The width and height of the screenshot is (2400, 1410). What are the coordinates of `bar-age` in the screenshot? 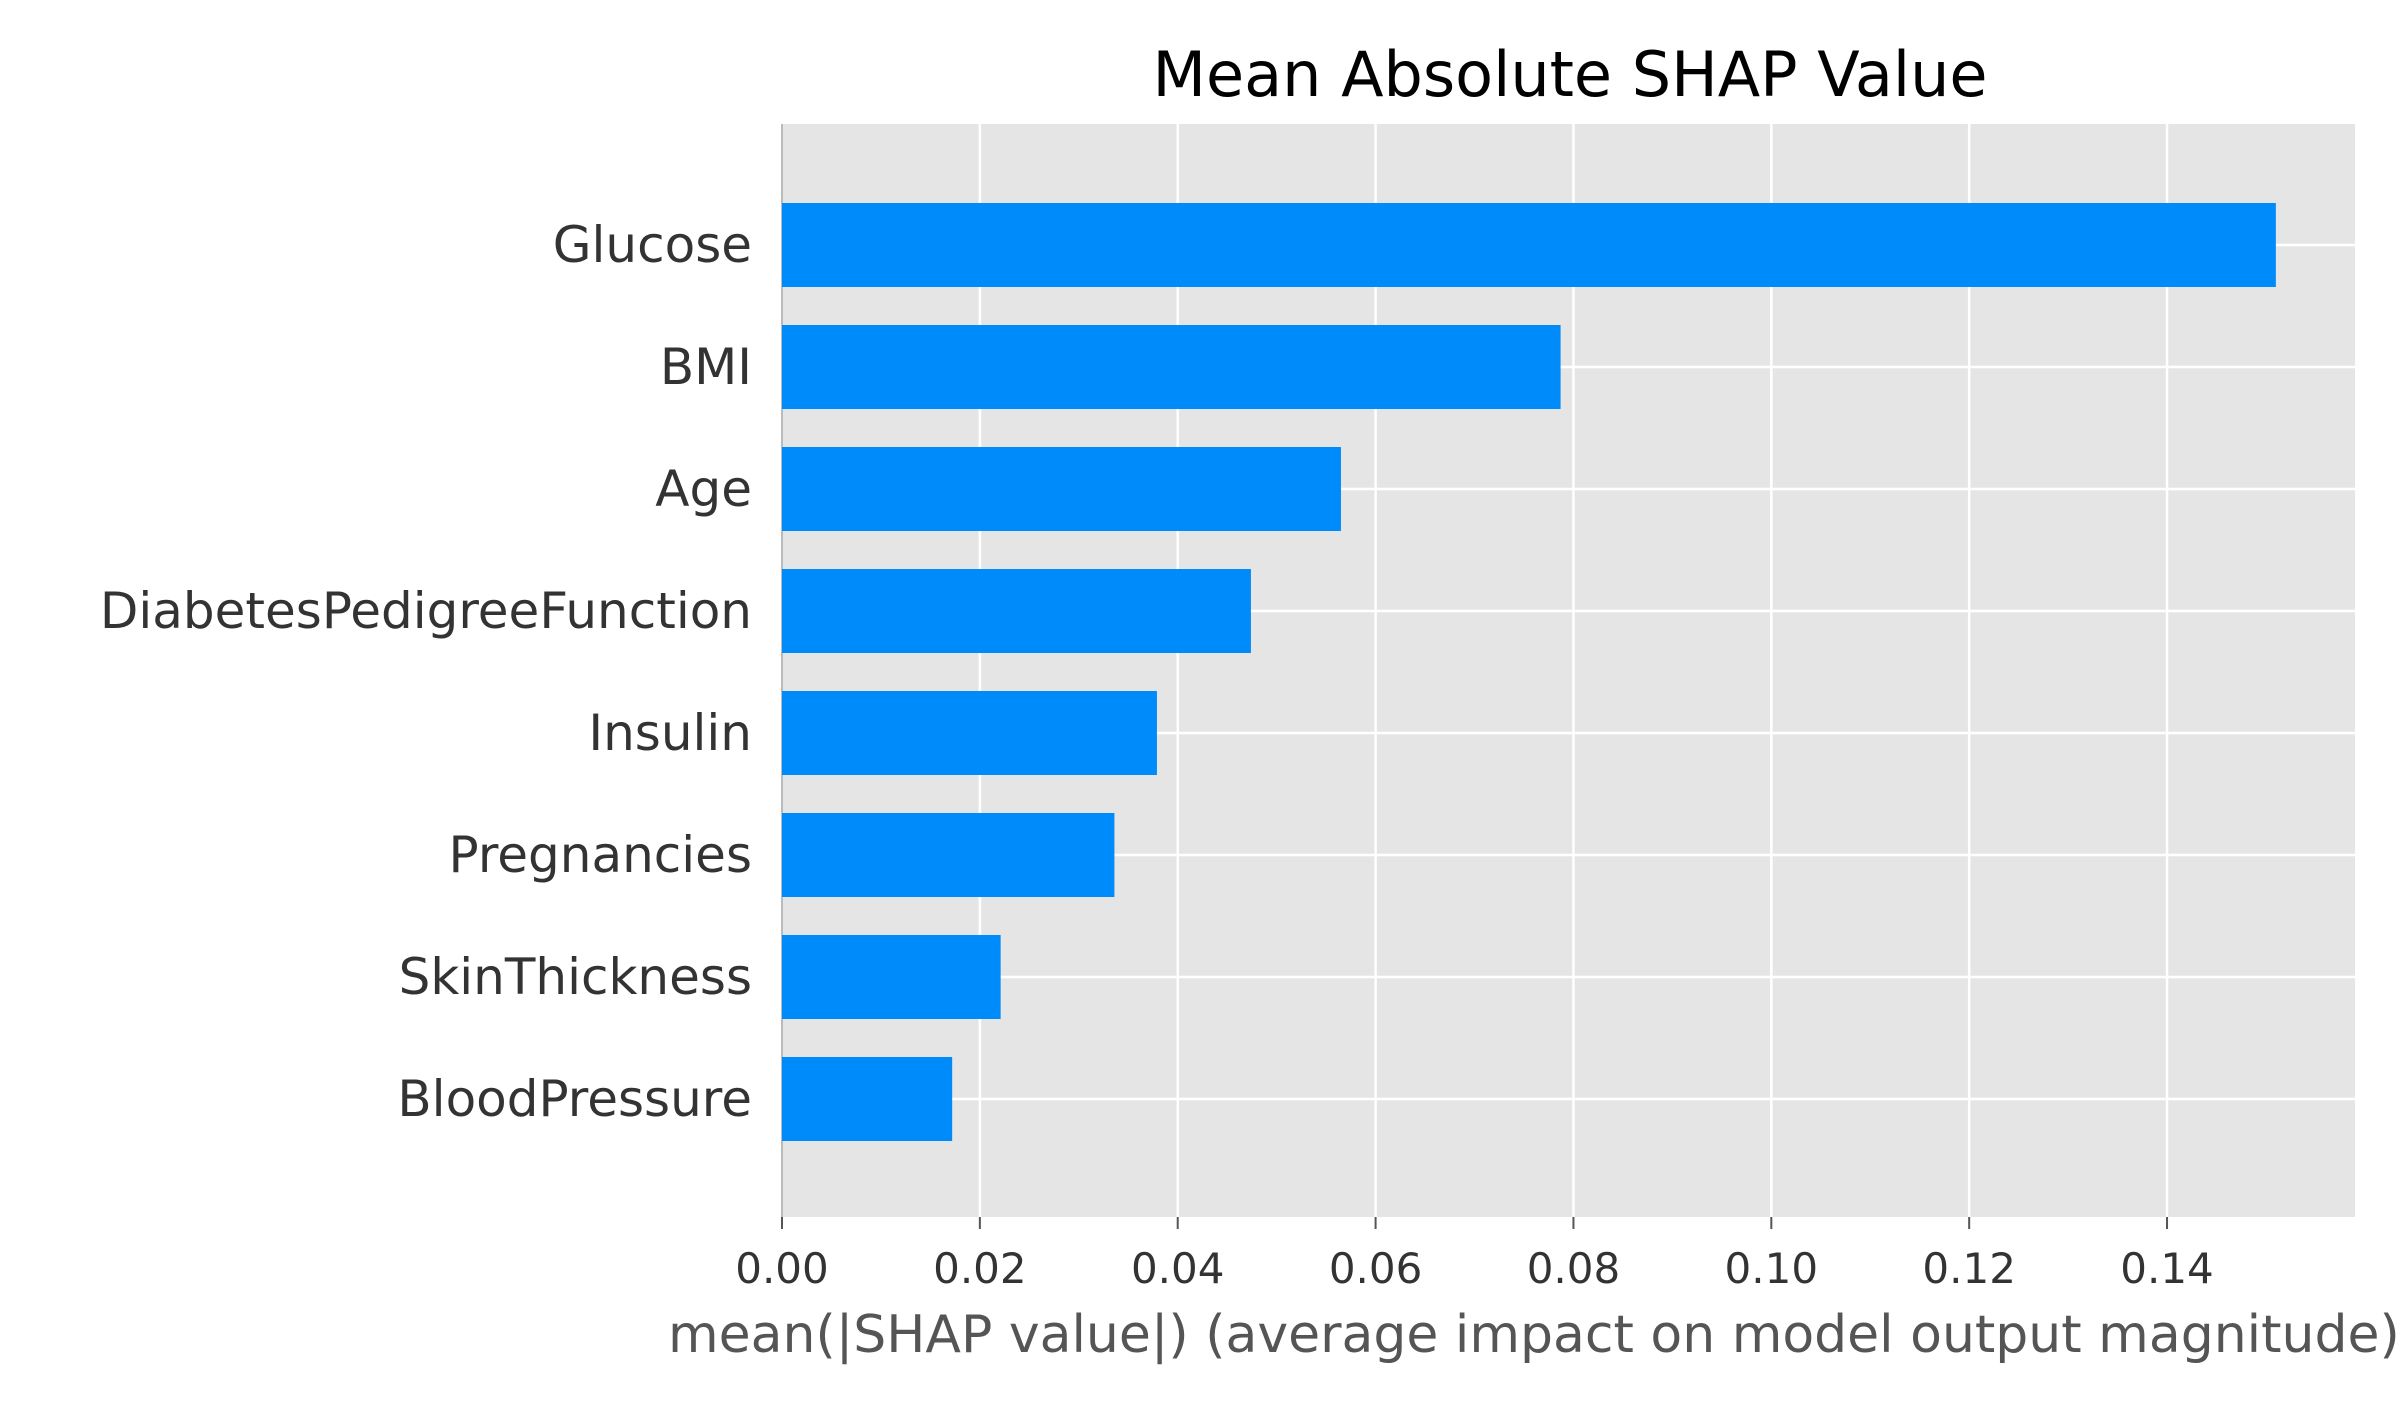 It's located at (1061, 489).